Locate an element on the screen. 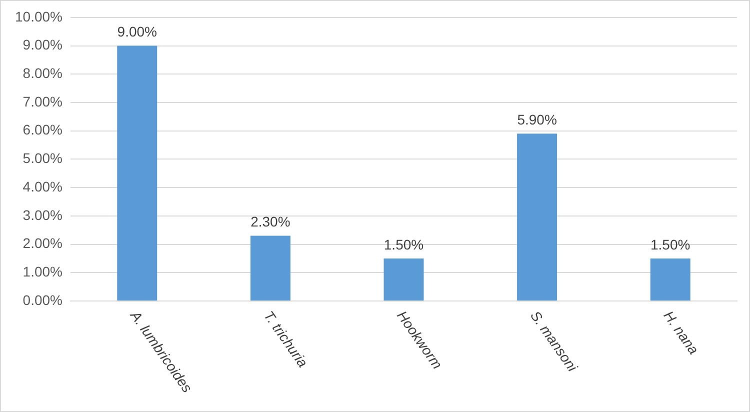 The height and width of the screenshot is (412, 750). y-tick-label: 6.00% is located at coordinates (42, 130).